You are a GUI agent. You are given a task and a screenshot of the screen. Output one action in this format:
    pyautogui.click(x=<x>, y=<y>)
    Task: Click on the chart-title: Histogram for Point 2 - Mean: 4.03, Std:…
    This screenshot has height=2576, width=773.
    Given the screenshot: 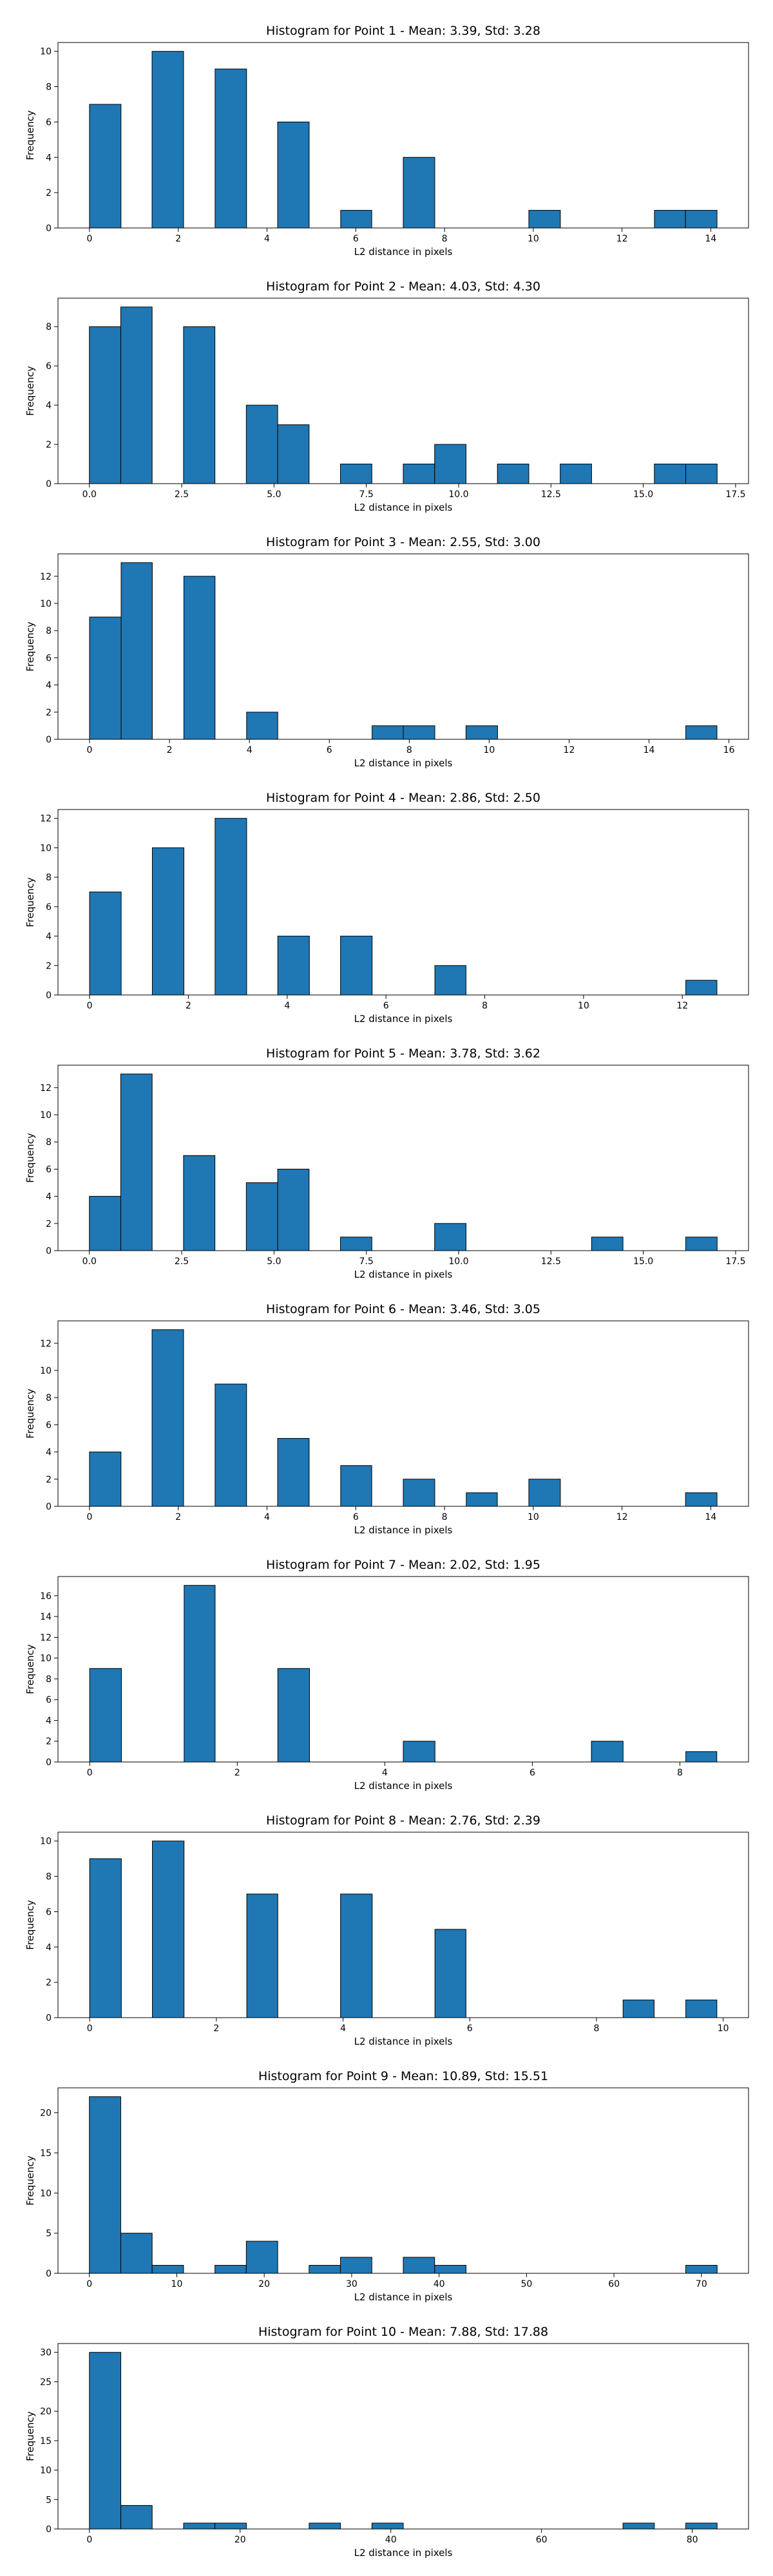 What is the action you would take?
    pyautogui.click(x=403, y=286)
    